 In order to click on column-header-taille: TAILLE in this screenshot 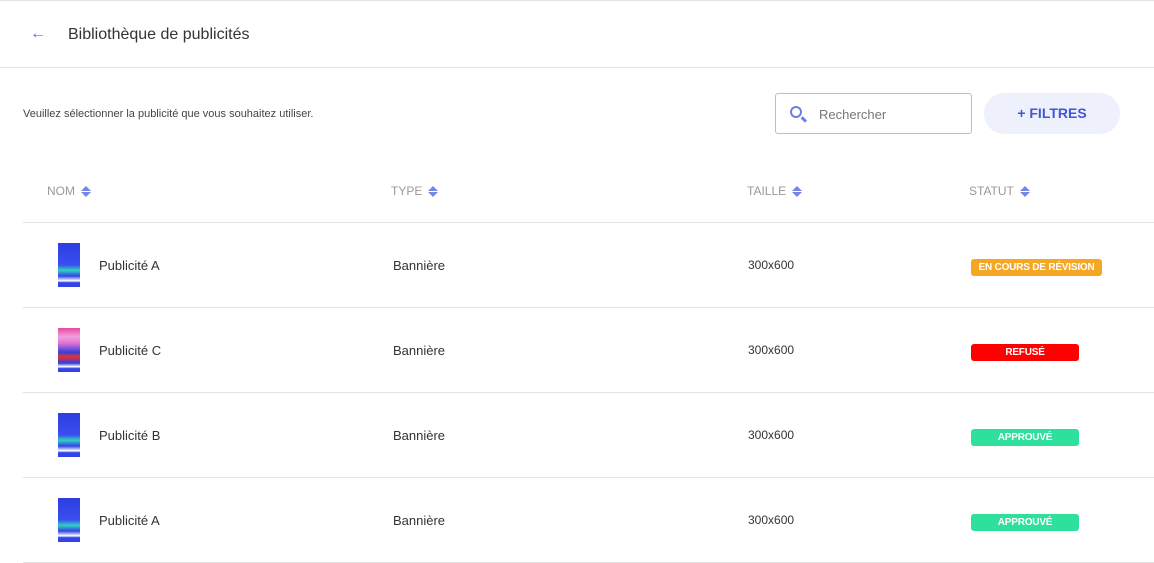, I will do `click(775, 191)`.